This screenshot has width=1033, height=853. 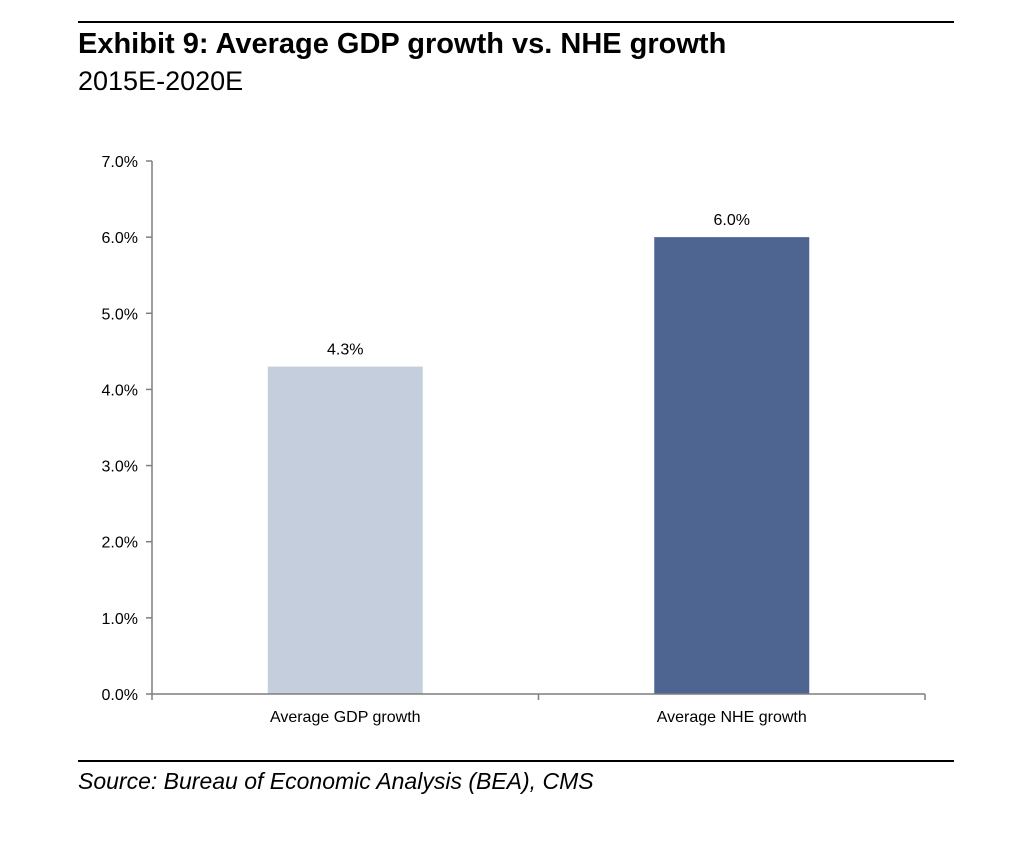 I want to click on y-tick-label: 2.0%, so click(x=120, y=543).